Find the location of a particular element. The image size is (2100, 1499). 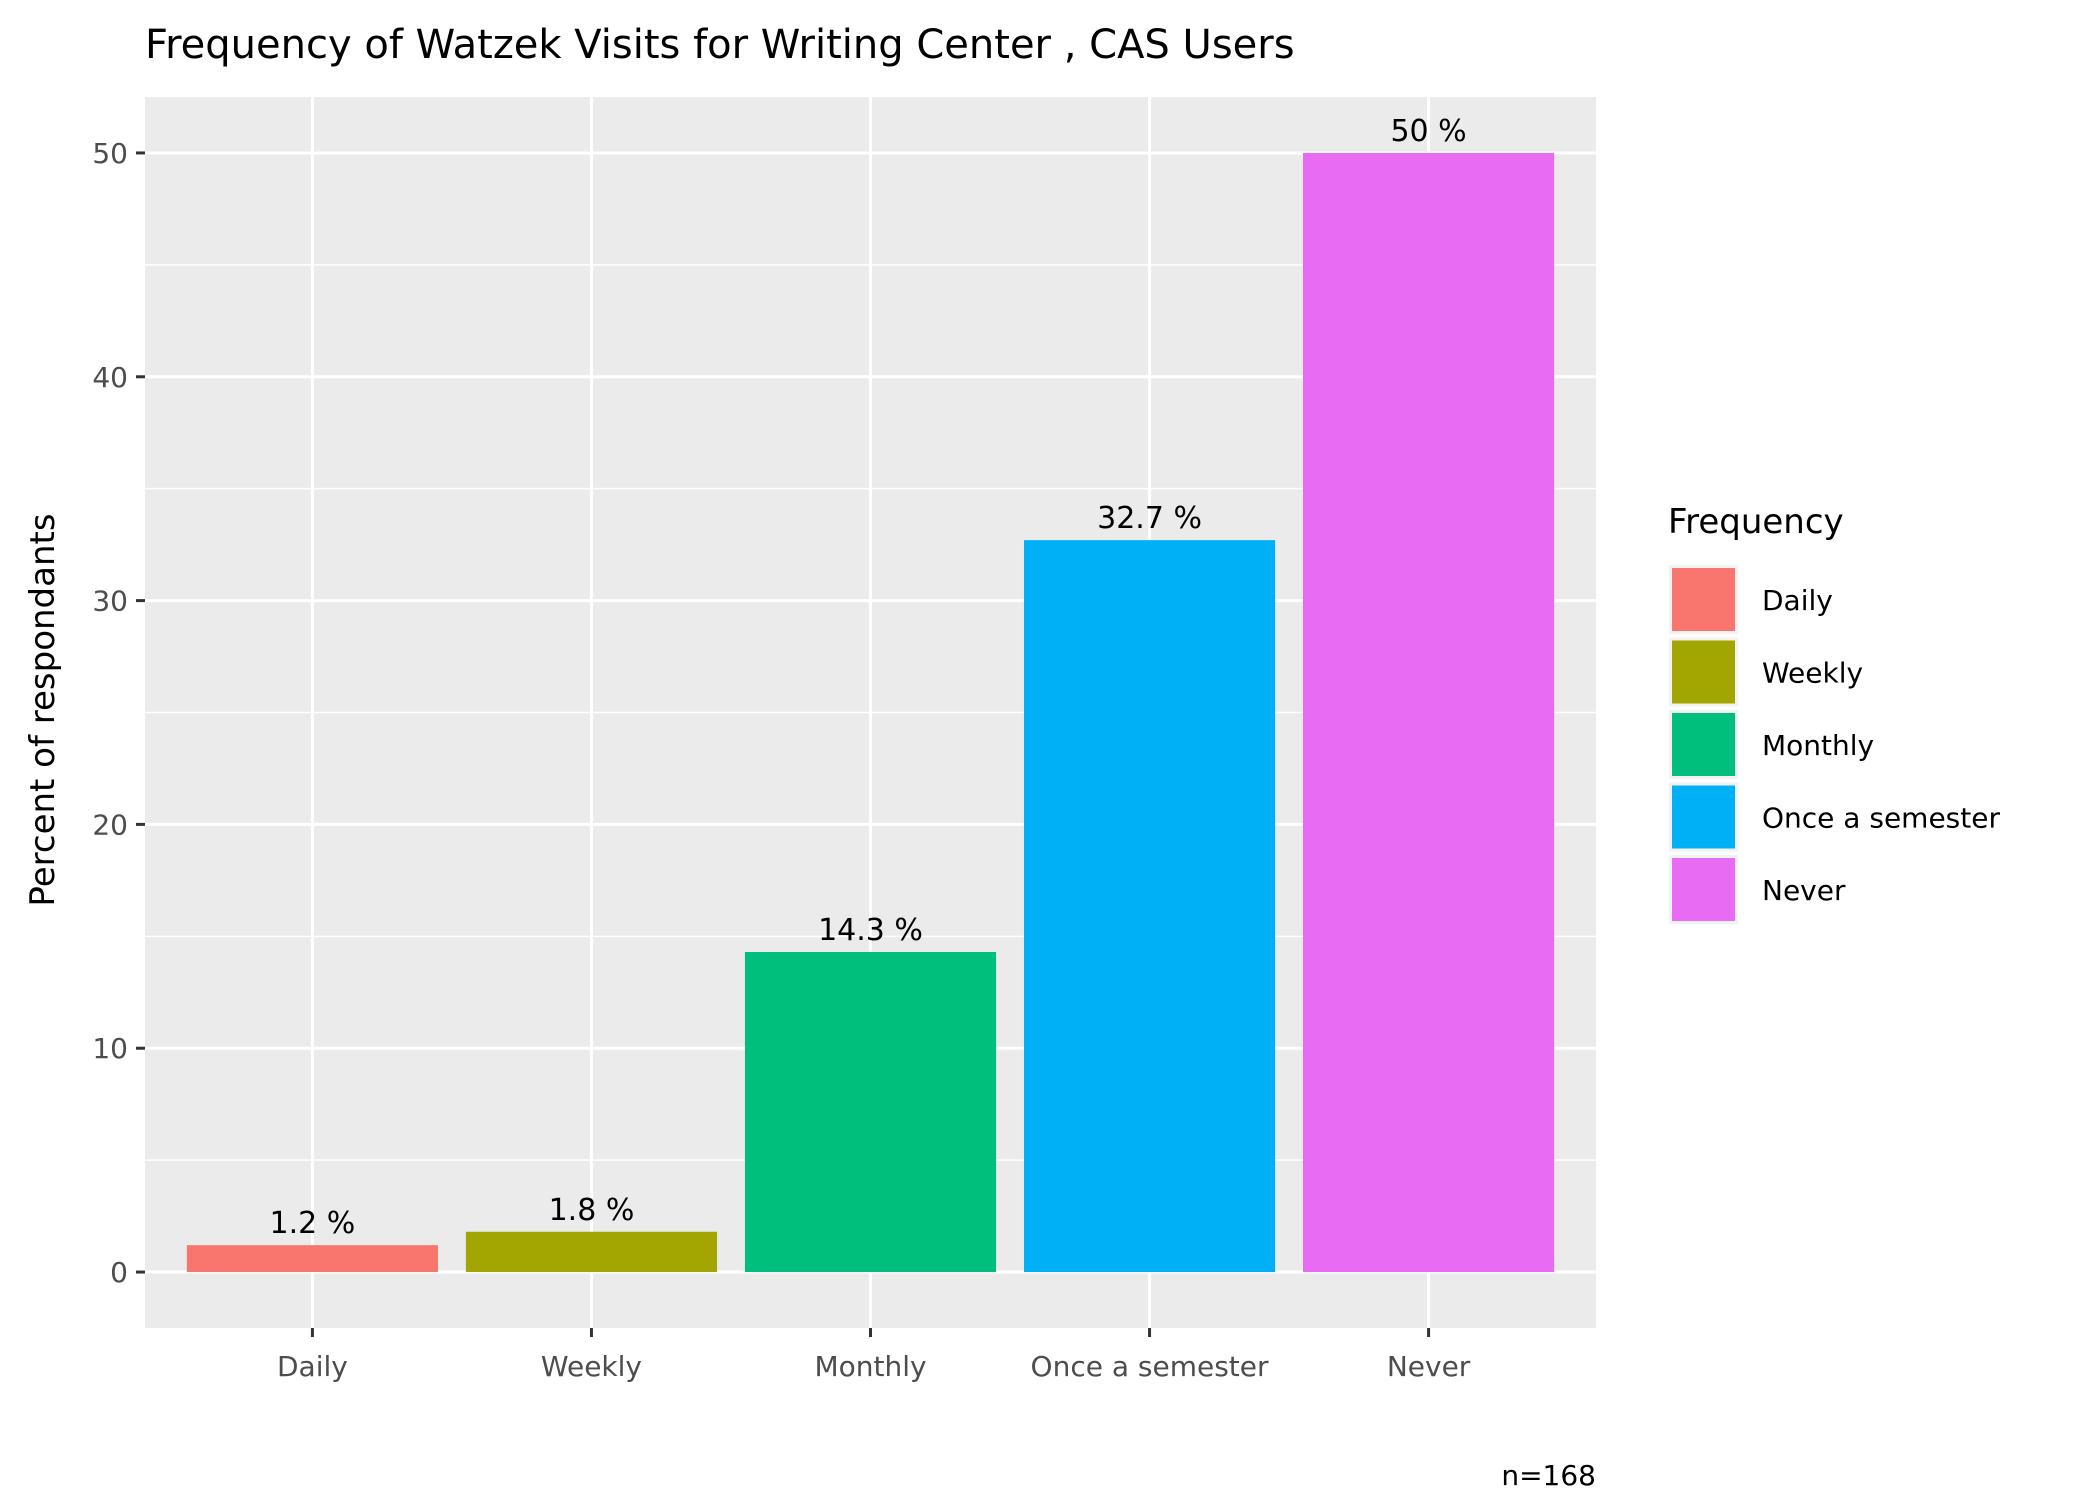

bar-value-label: 50 % is located at coordinates (1428, 131).